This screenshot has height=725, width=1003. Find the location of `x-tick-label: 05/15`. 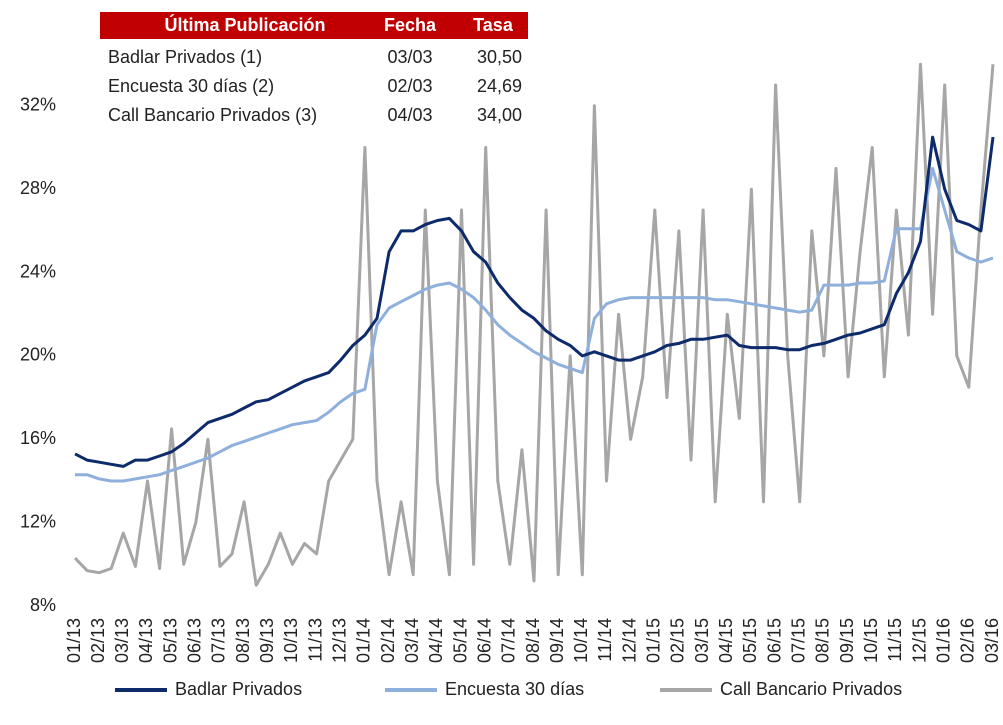

x-tick-label: 05/15 is located at coordinates (750, 640).